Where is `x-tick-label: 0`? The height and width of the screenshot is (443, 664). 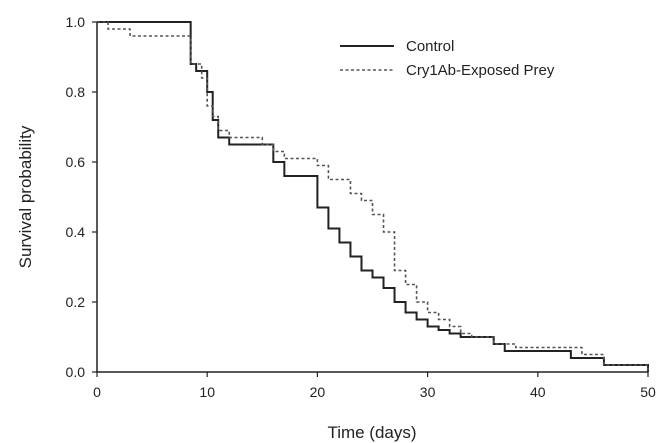 x-tick-label: 0 is located at coordinates (97, 392).